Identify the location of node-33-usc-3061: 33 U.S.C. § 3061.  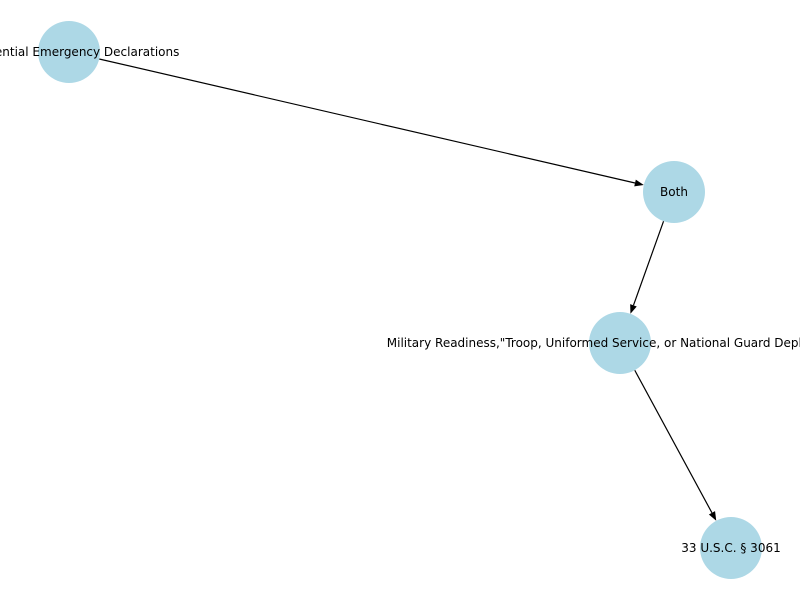
(731, 548).